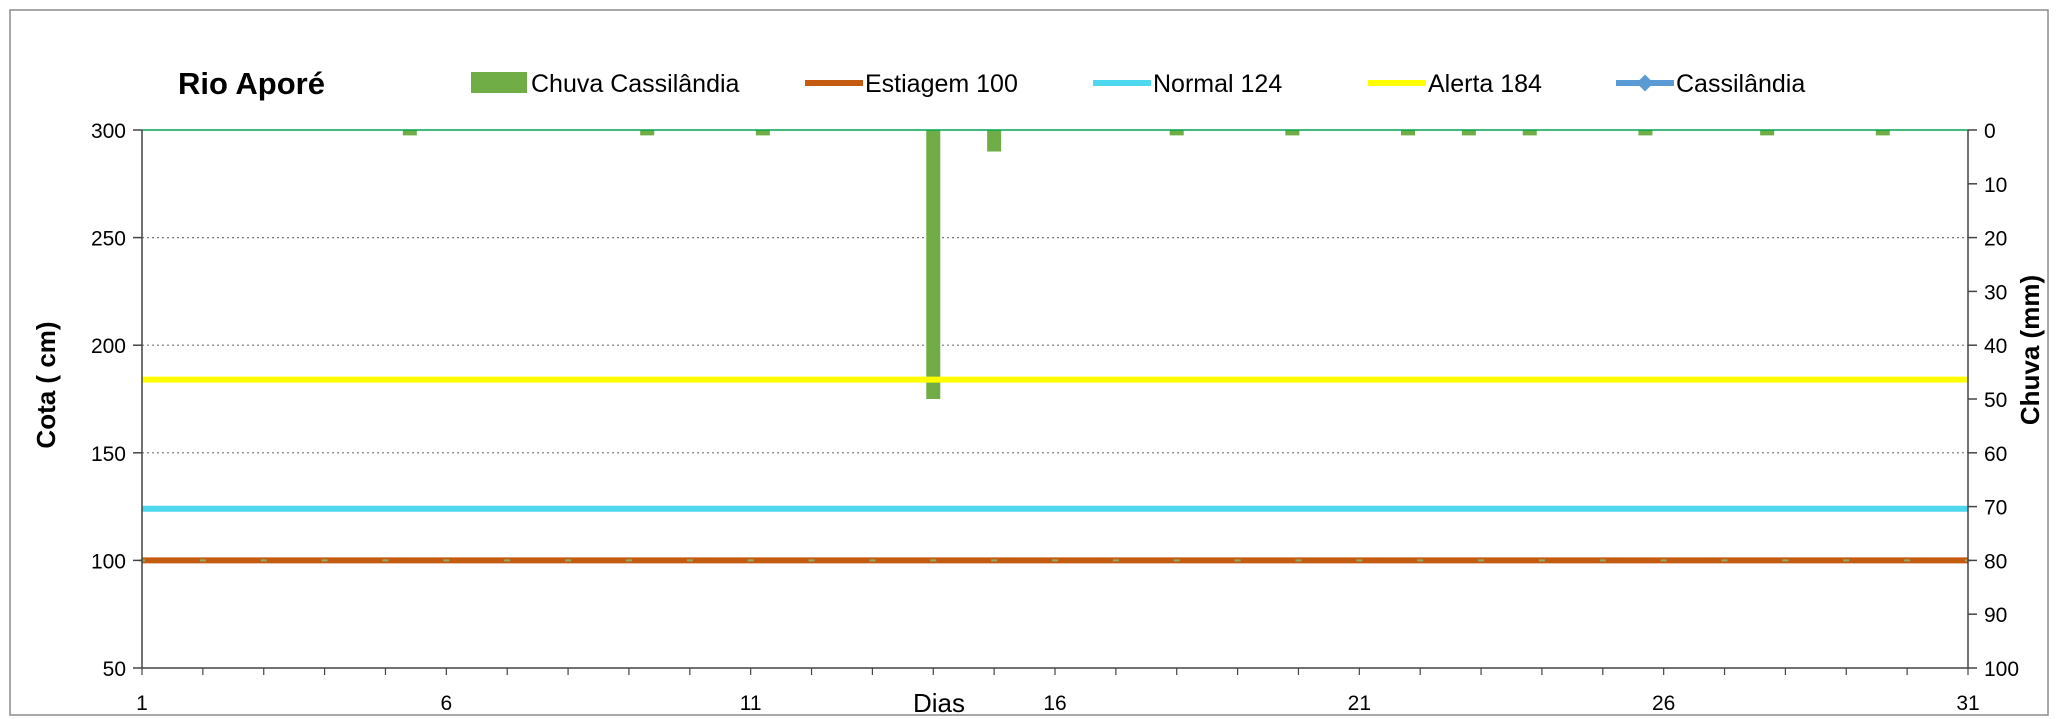 This screenshot has width=2058, height=719. Describe the element at coordinates (1663, 703) in the screenshot. I see `x-tick-label: 26` at that location.